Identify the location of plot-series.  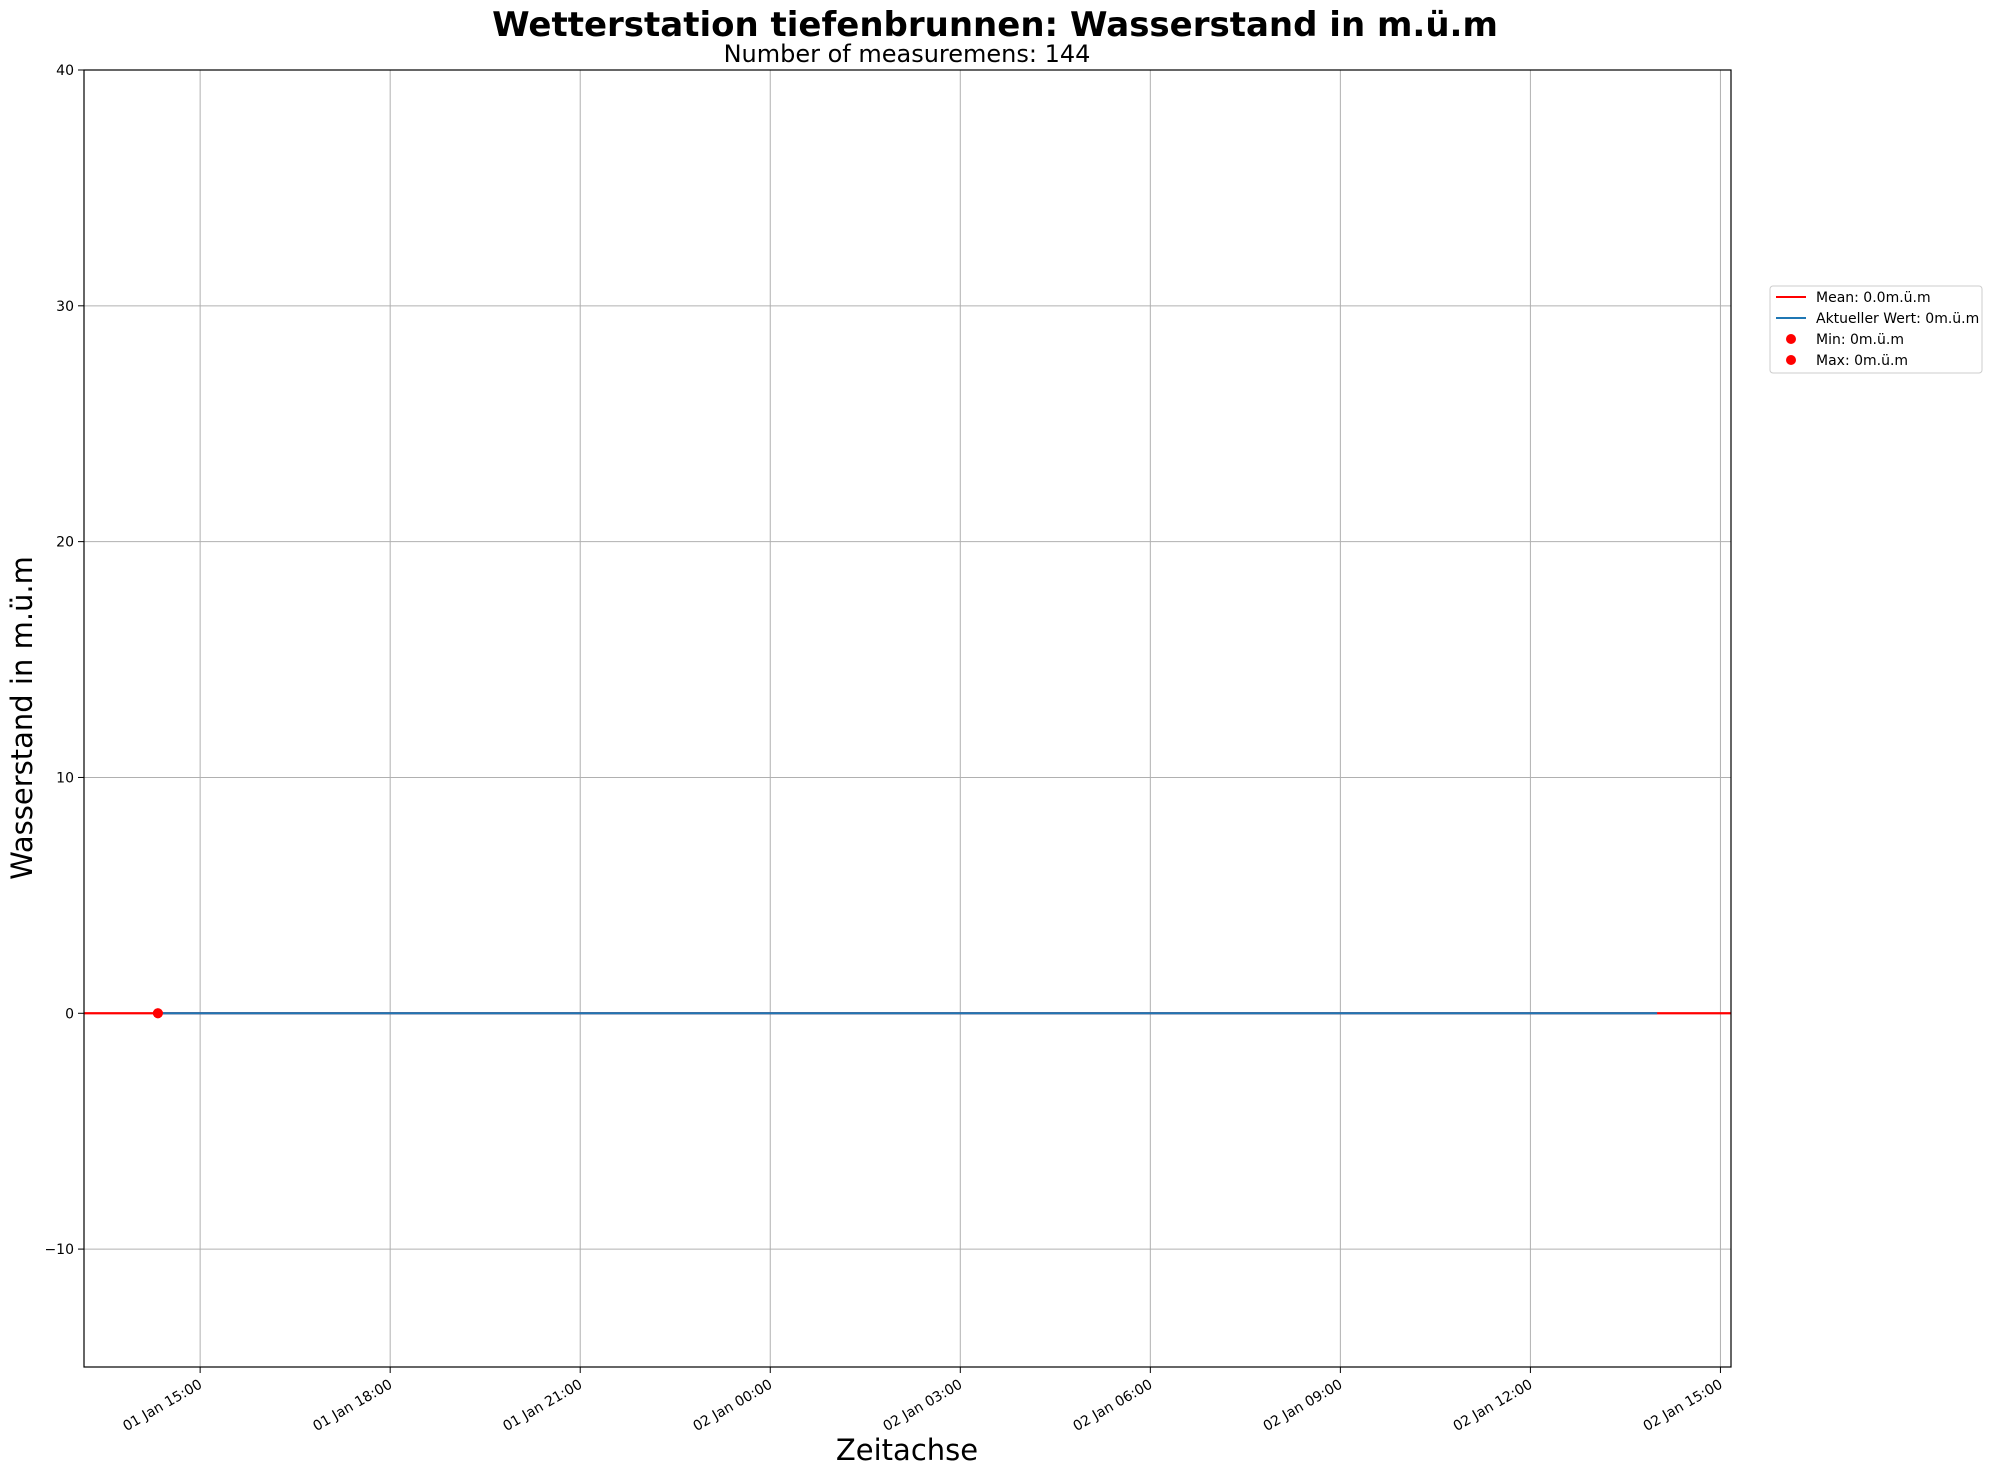
(907, 1013).